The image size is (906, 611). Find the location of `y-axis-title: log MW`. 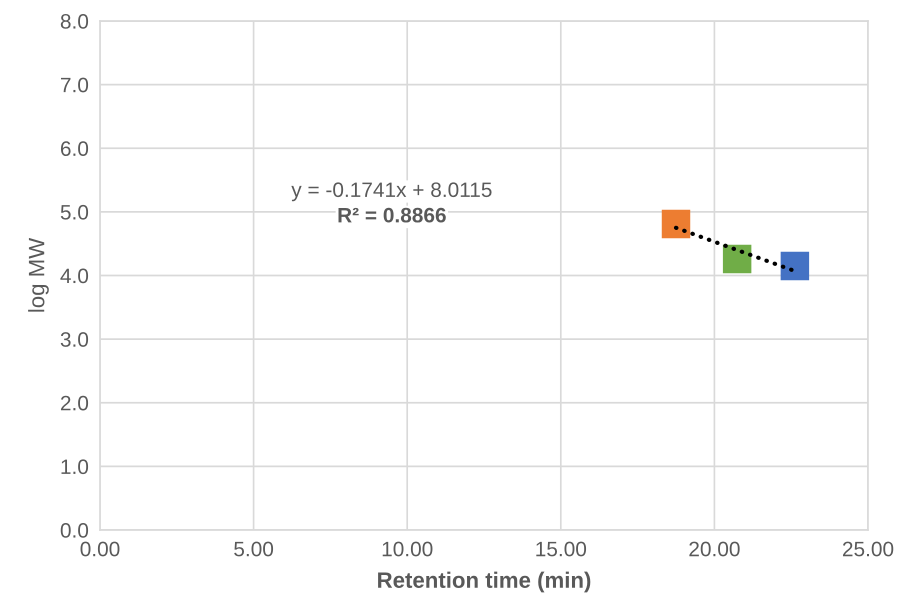

y-axis-title: log MW is located at coordinates (38, 275).